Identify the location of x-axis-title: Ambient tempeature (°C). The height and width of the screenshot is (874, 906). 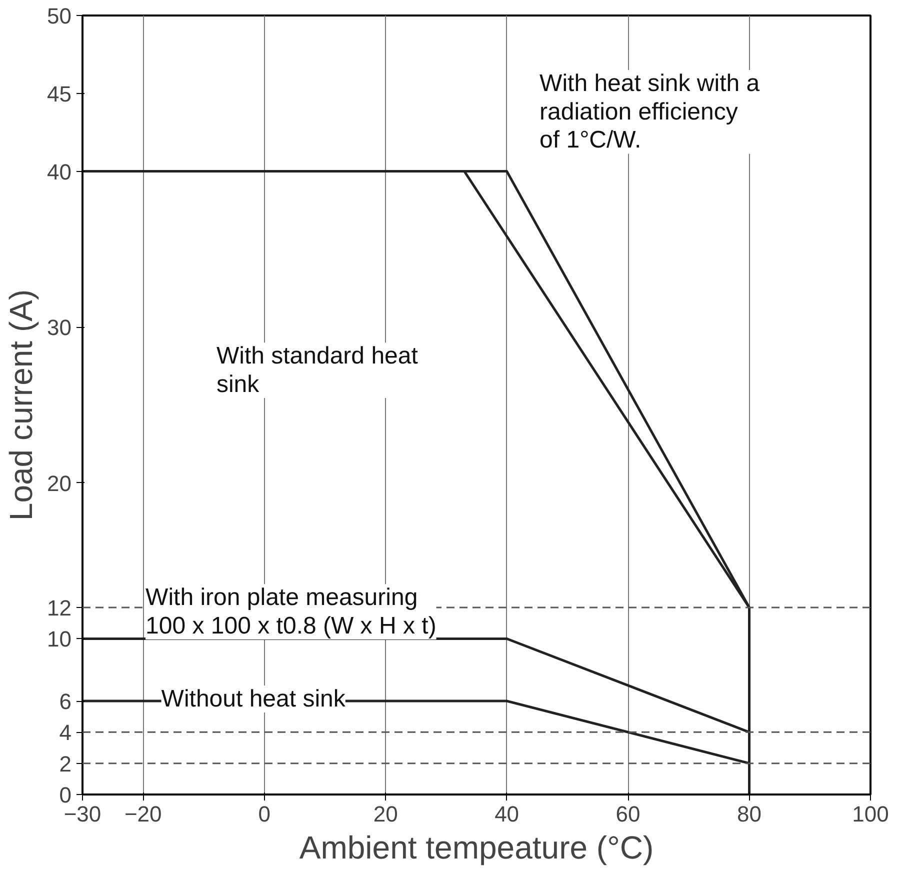
(476, 848).